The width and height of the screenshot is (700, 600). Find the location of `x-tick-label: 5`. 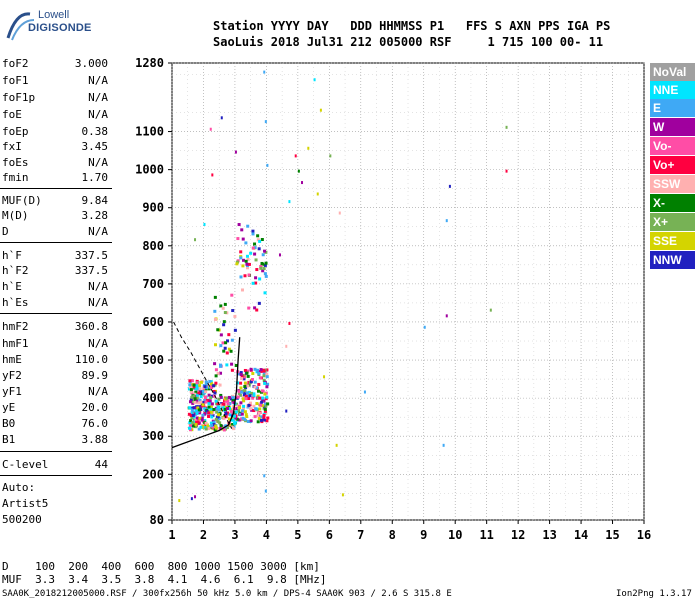

x-tick-label: 5 is located at coordinates (297, 535).